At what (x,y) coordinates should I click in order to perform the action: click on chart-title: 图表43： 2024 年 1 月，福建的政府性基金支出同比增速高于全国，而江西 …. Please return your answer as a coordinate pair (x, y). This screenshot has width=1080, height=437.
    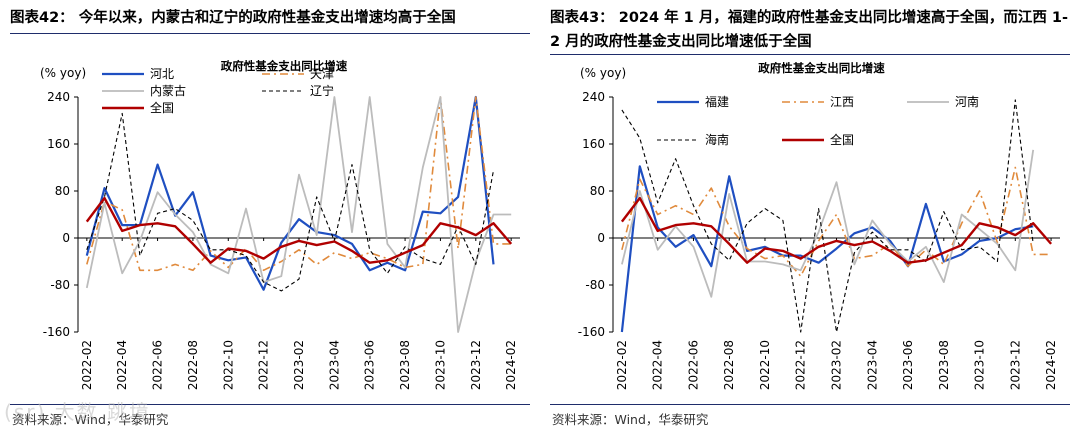
    Looking at the image, I should click on (809, 30).